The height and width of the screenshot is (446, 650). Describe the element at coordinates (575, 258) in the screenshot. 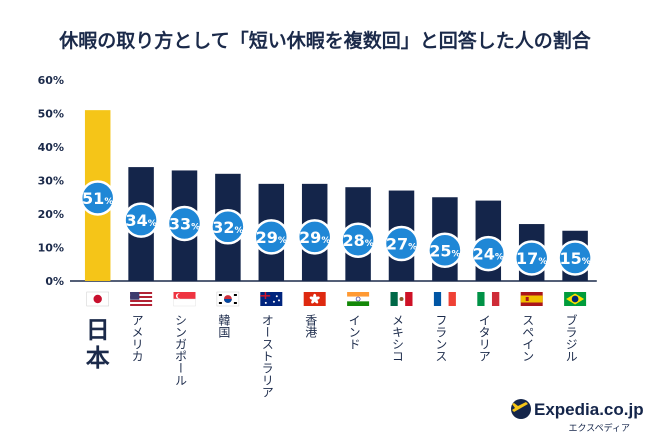

I see `value-label: 15%` at that location.